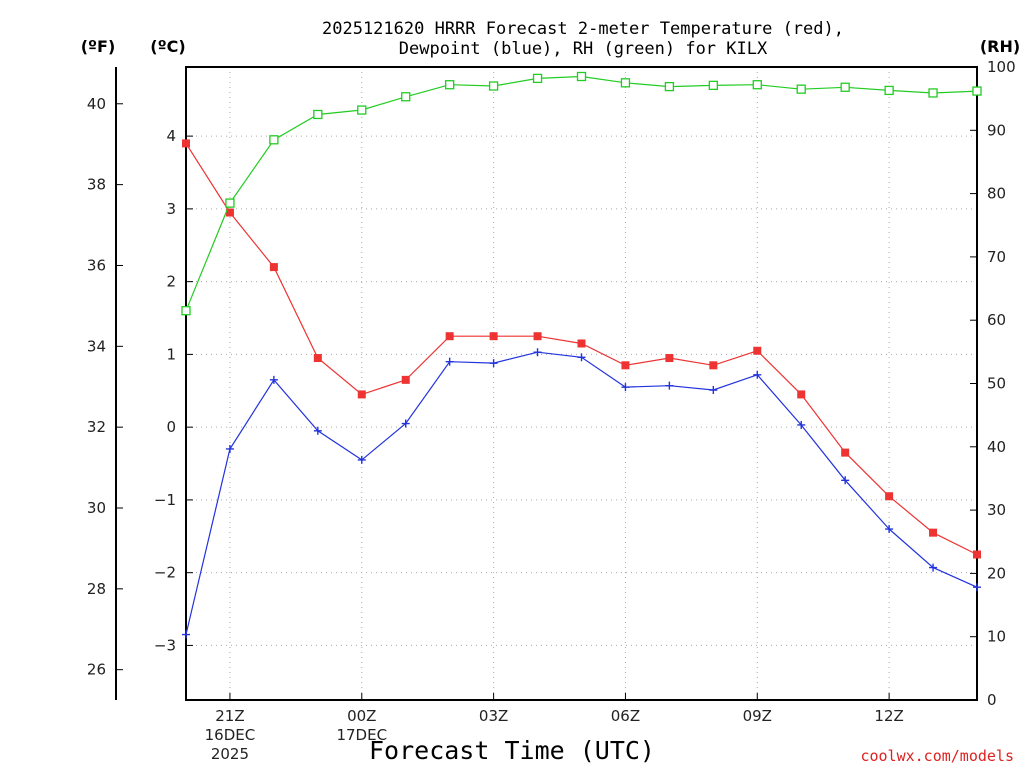 The height and width of the screenshot is (768, 1024). What do you see at coordinates (96, 185) in the screenshot?
I see `fahrenheit-tick-label: 38` at bounding box center [96, 185].